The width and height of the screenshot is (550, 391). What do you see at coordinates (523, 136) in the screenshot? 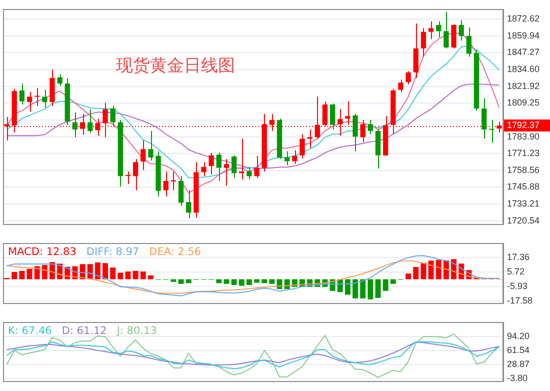
I see `y-tick-label: 1783.90` at bounding box center [523, 136].